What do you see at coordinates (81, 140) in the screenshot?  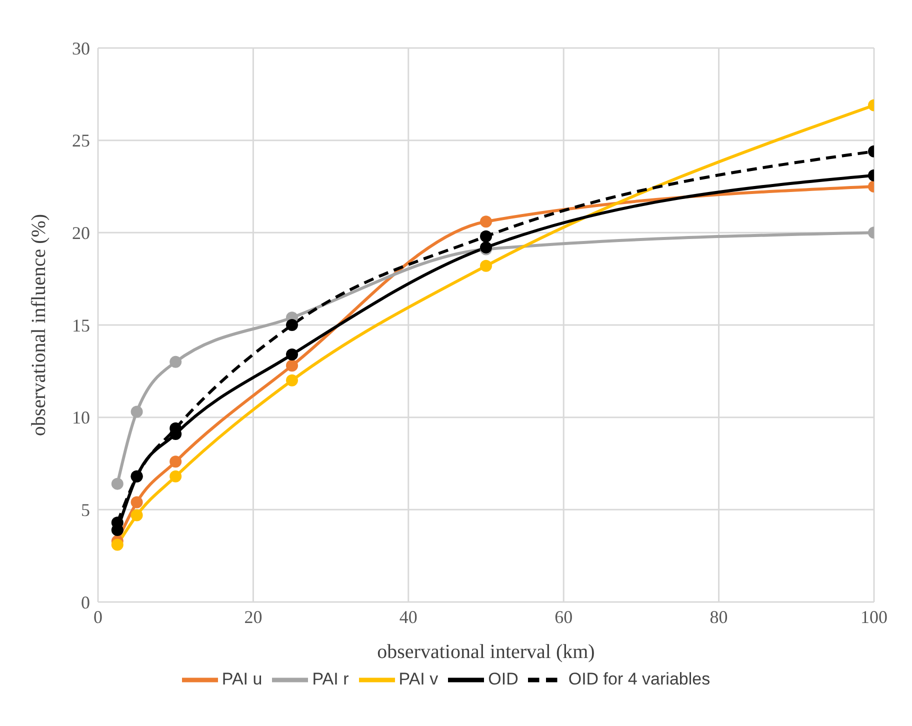 I see `y-tick-label: 25` at bounding box center [81, 140].